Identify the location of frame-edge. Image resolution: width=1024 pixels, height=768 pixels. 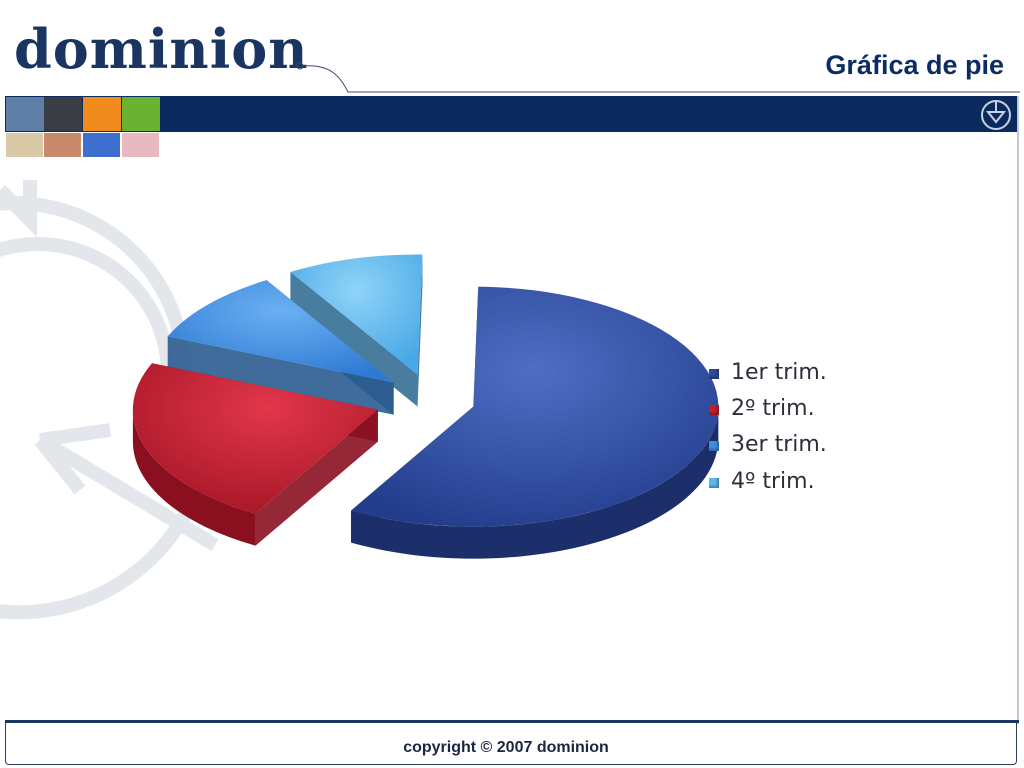
(1018, 410).